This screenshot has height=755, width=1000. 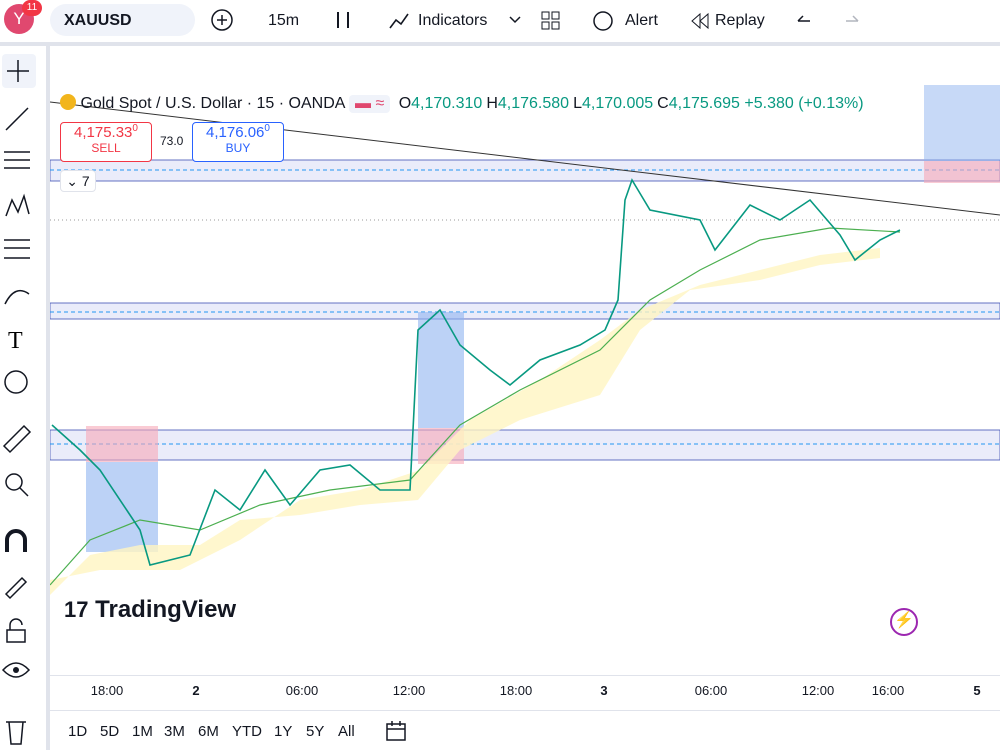 I want to click on range: 3M, so click(x=174, y=731).